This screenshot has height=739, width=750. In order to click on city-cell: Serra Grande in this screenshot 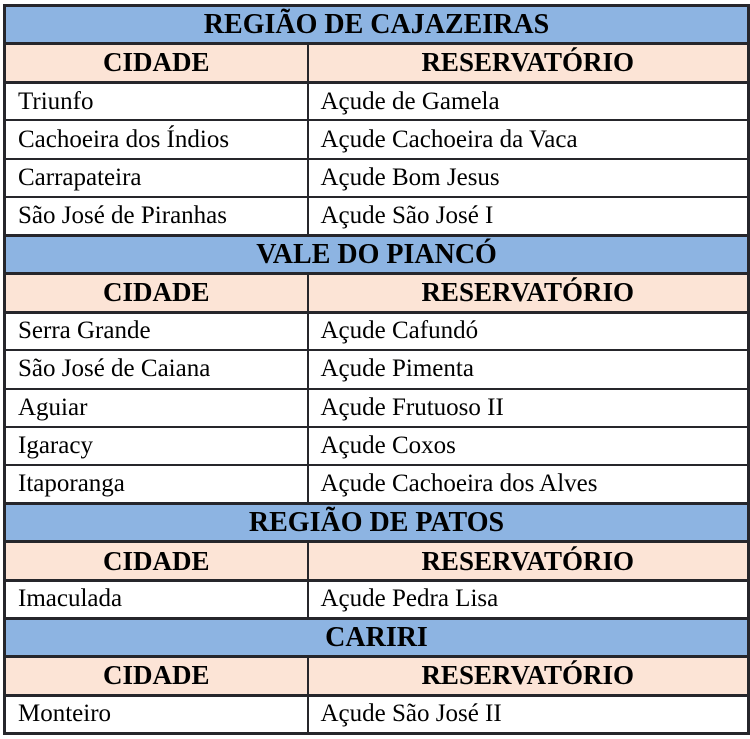, I will do `click(156, 331)`.